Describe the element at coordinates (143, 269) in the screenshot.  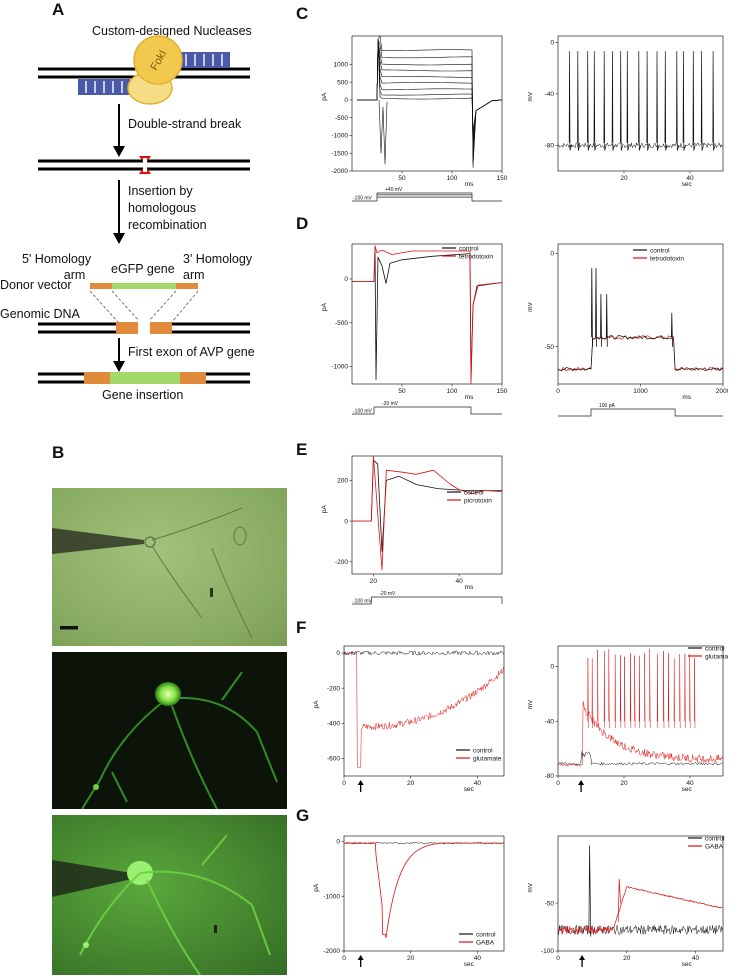
I see `egfp-label: eGFP gene` at that location.